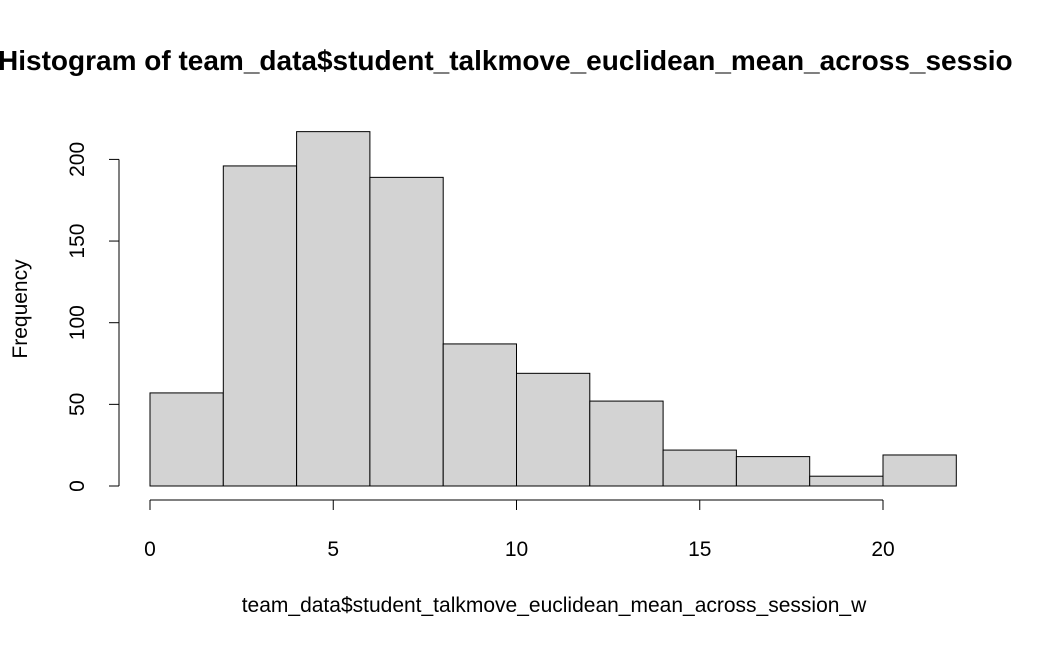  What do you see at coordinates (20, 309) in the screenshot?
I see `y-axis-label: Frequency` at bounding box center [20, 309].